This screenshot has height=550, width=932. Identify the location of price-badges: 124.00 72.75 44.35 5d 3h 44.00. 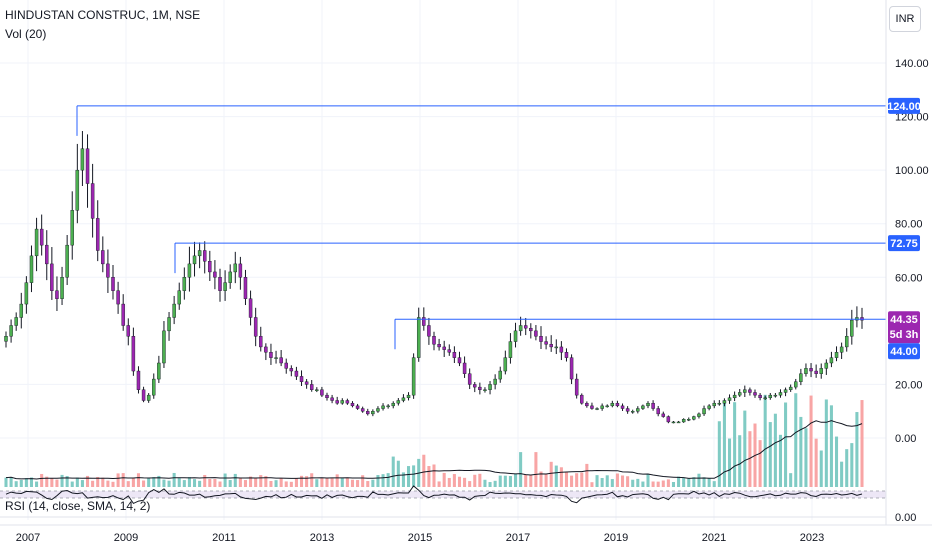
(904, 228).